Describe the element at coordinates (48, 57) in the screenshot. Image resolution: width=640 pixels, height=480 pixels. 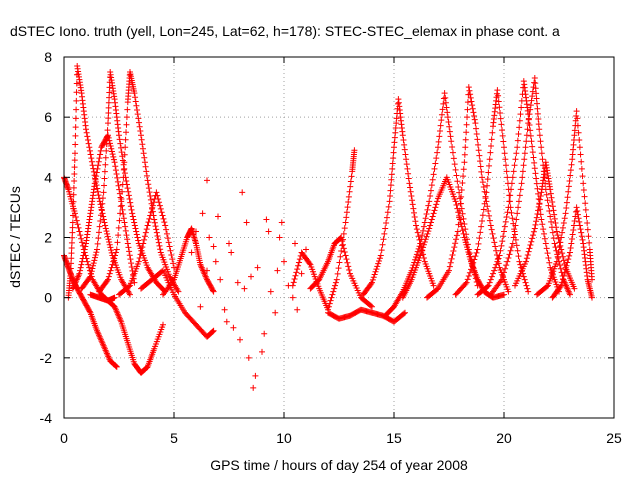
I see `y-tick-label: 8` at that location.